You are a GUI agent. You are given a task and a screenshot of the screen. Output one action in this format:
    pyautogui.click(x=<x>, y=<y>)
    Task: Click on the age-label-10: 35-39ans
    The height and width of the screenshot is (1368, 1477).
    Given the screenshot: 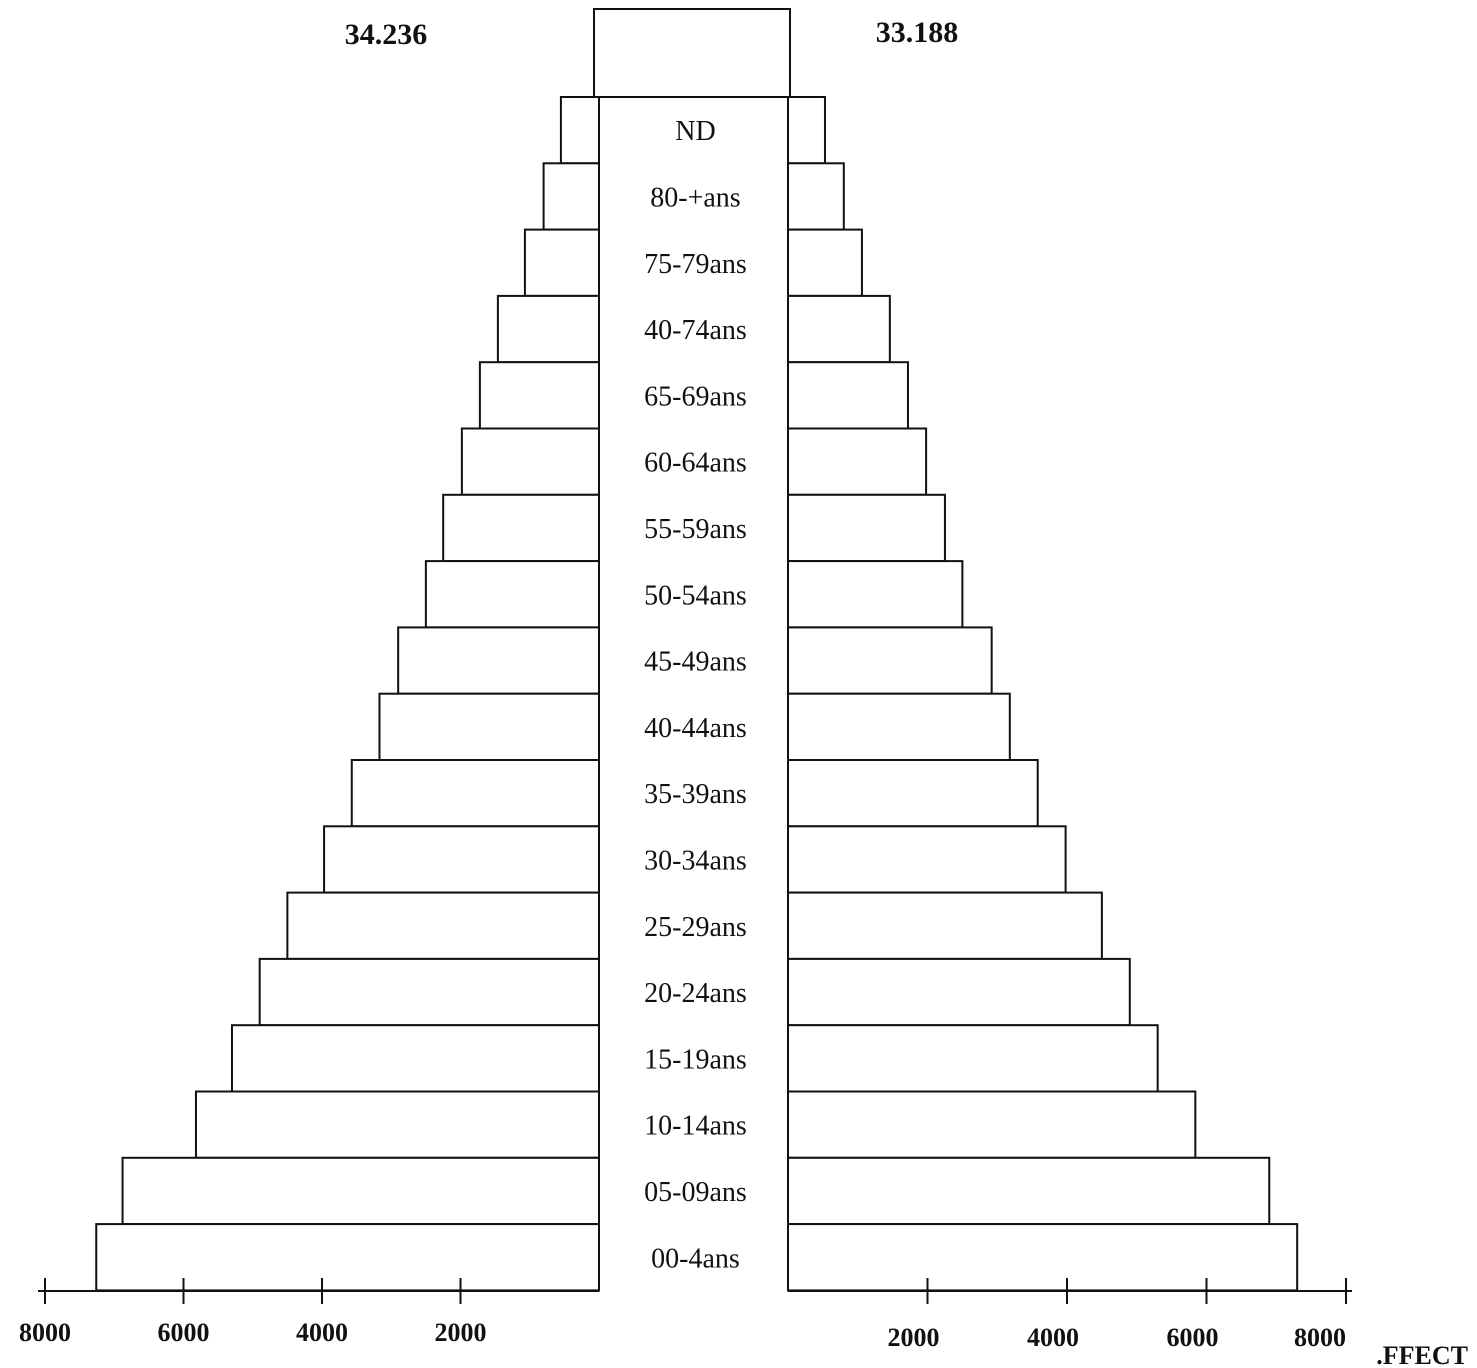 What is the action you would take?
    pyautogui.click(x=695, y=794)
    